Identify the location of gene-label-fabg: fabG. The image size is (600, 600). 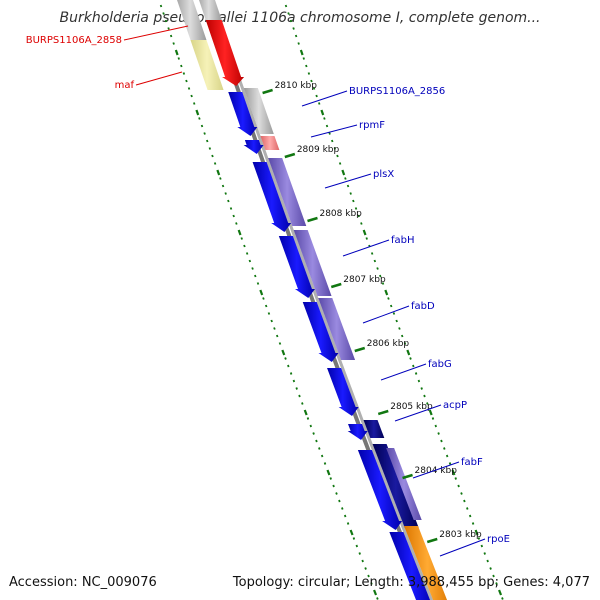
(440, 364).